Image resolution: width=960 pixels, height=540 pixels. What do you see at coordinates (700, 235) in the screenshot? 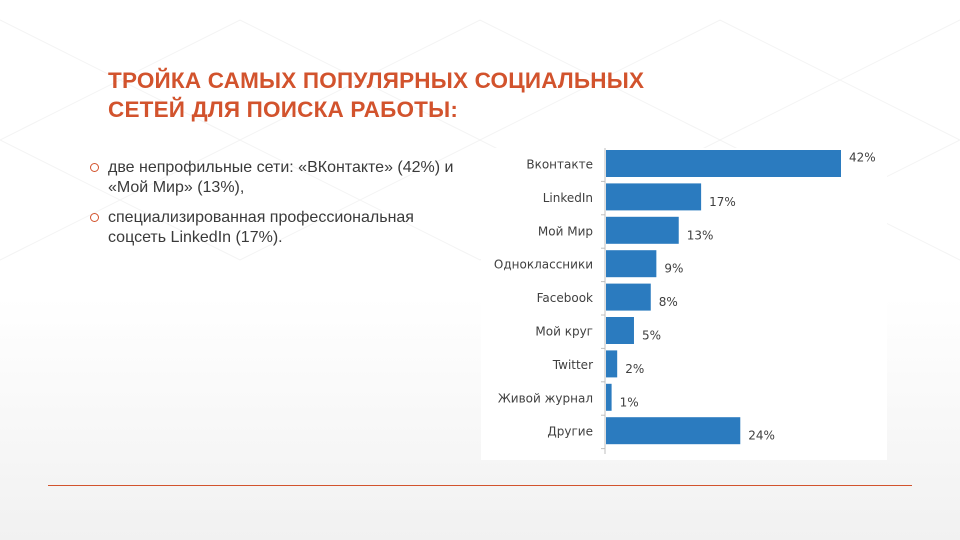
I see `data-label: 13%` at bounding box center [700, 235].